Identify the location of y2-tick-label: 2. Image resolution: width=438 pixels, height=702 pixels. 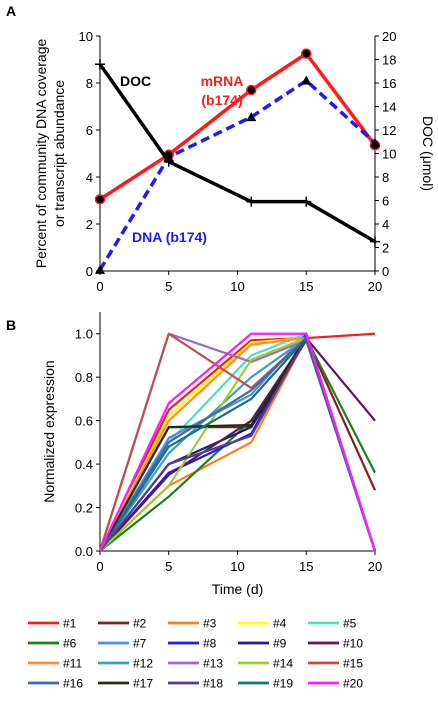
(385, 248).